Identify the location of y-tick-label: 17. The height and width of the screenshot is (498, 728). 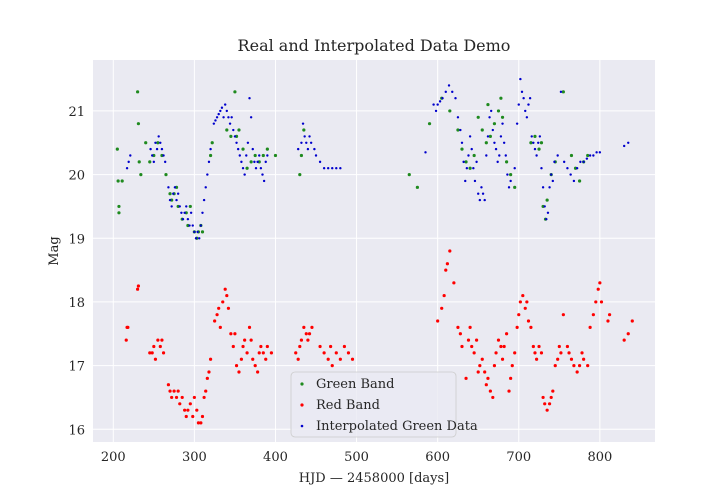
(76, 367).